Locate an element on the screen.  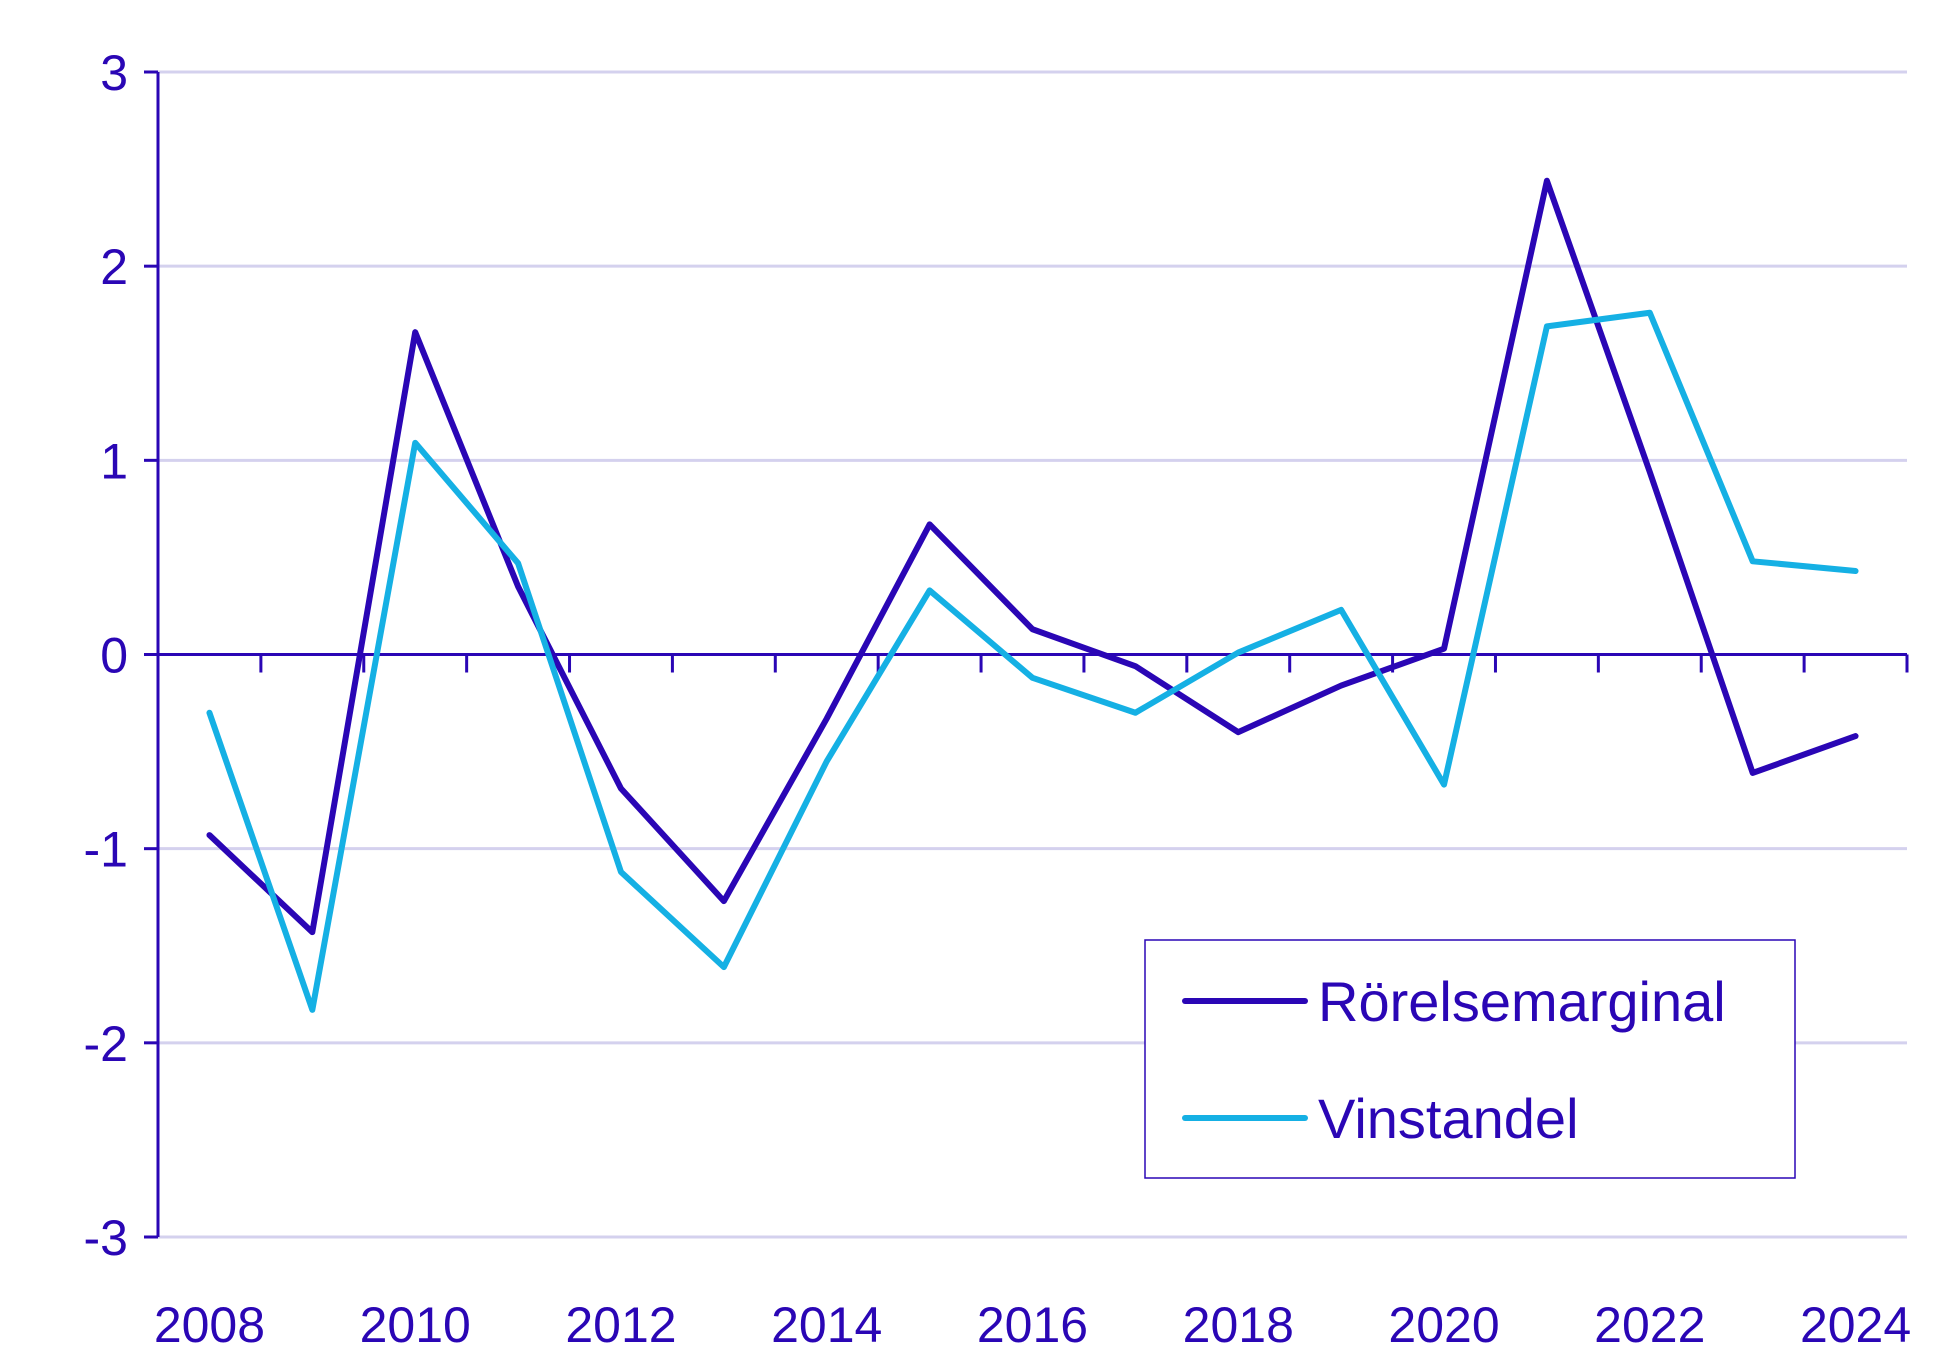
y-axis-tick-labels: 3 2 1 0 -1 -2 -3 is located at coordinates (106, 655).